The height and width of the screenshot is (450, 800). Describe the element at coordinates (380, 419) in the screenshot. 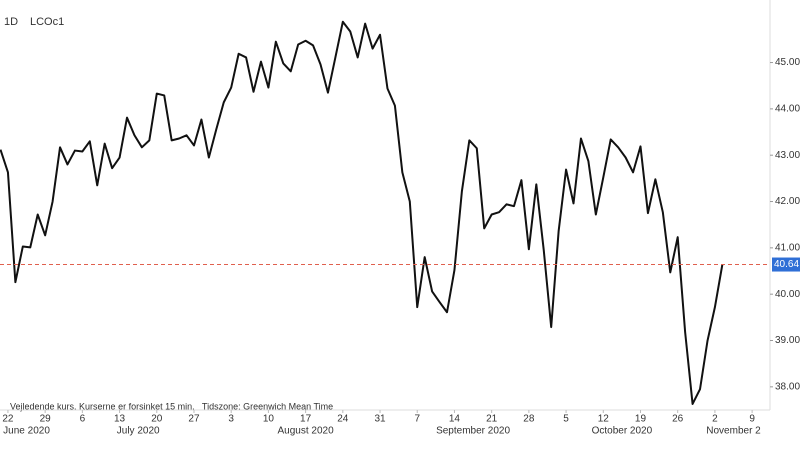

I see `x-tick-label: 31` at that location.